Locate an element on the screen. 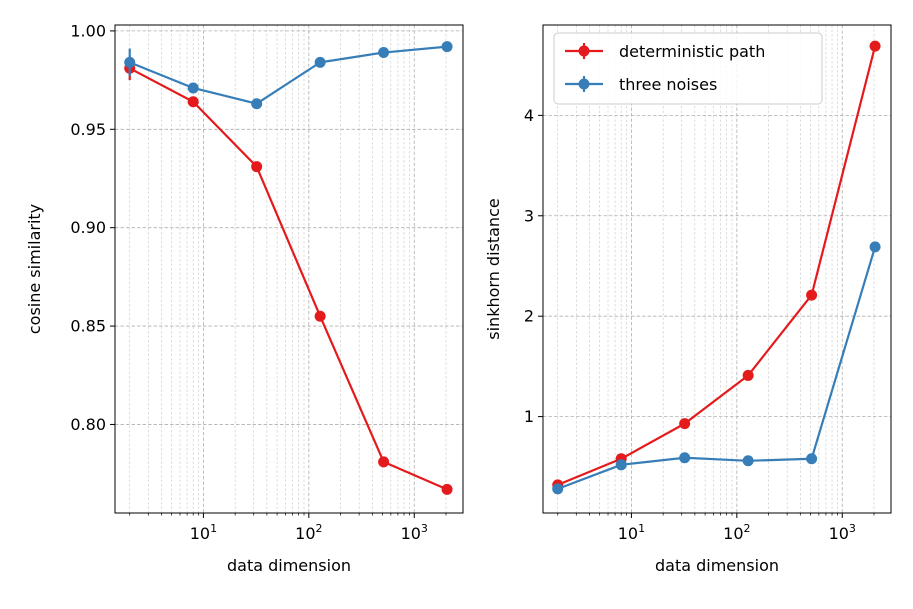  p0-x-tick-exp: 3 is located at coordinates (424, 528).